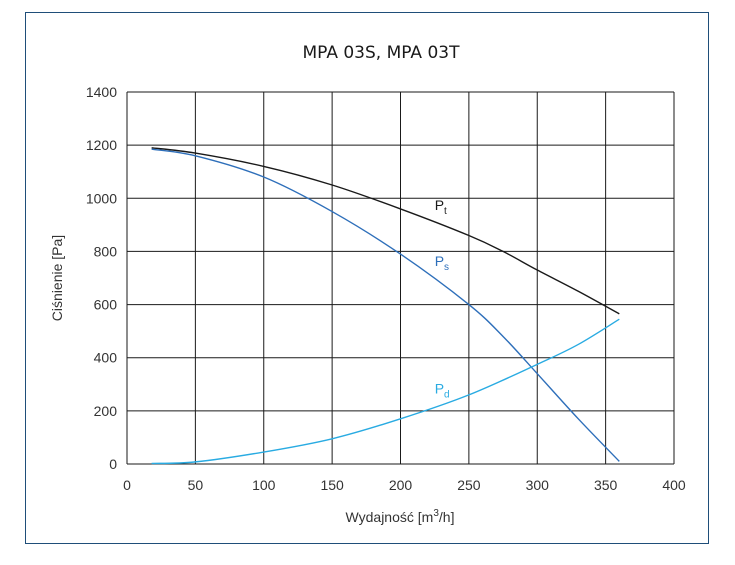 The image size is (735, 565). Describe the element at coordinates (382, 53) in the screenshot. I see `chart-title: MPA 03S, MPA 03T` at that location.